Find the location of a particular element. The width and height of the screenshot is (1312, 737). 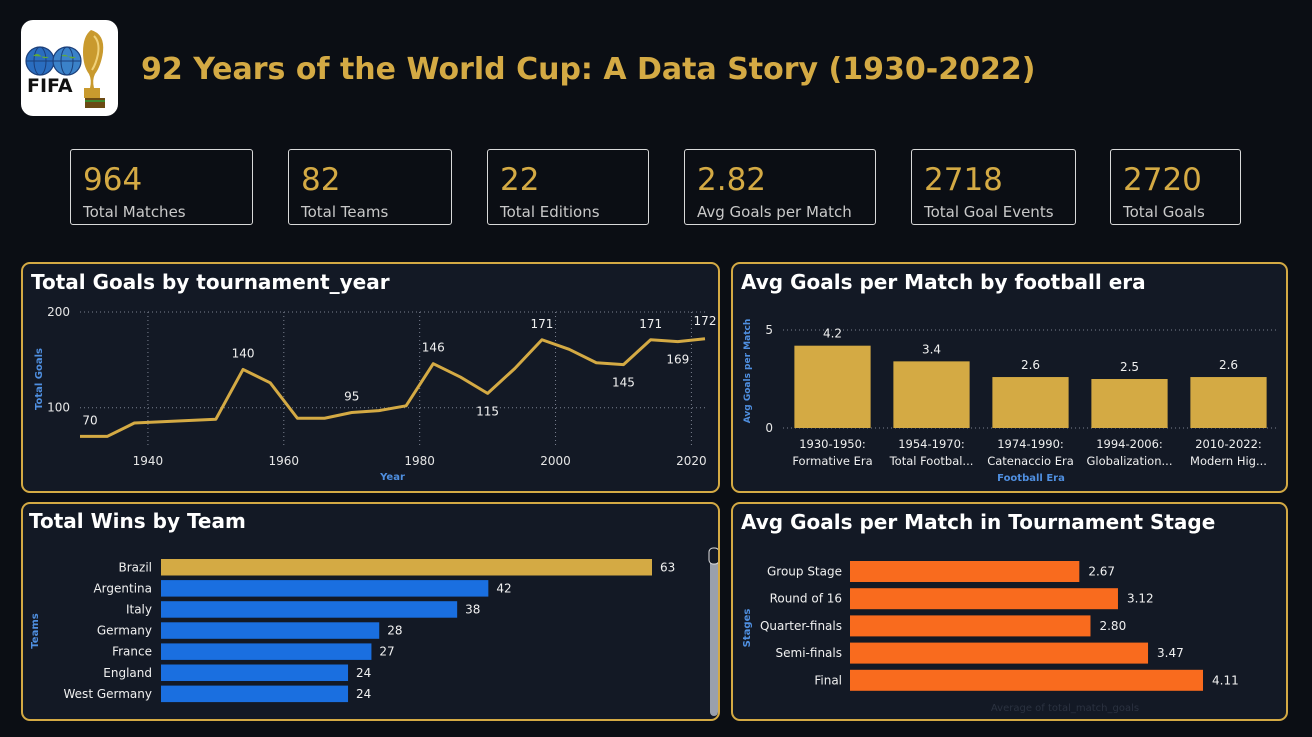

y-tick-label: Argentina is located at coordinates (122, 588).